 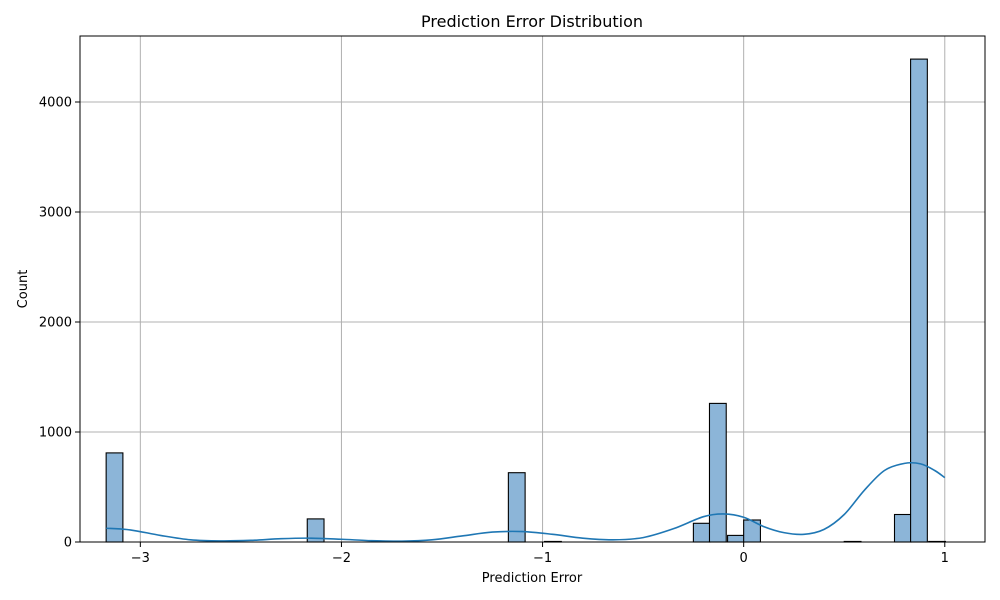 What do you see at coordinates (68, 543) in the screenshot?
I see `y-tick-label: 0` at bounding box center [68, 543].